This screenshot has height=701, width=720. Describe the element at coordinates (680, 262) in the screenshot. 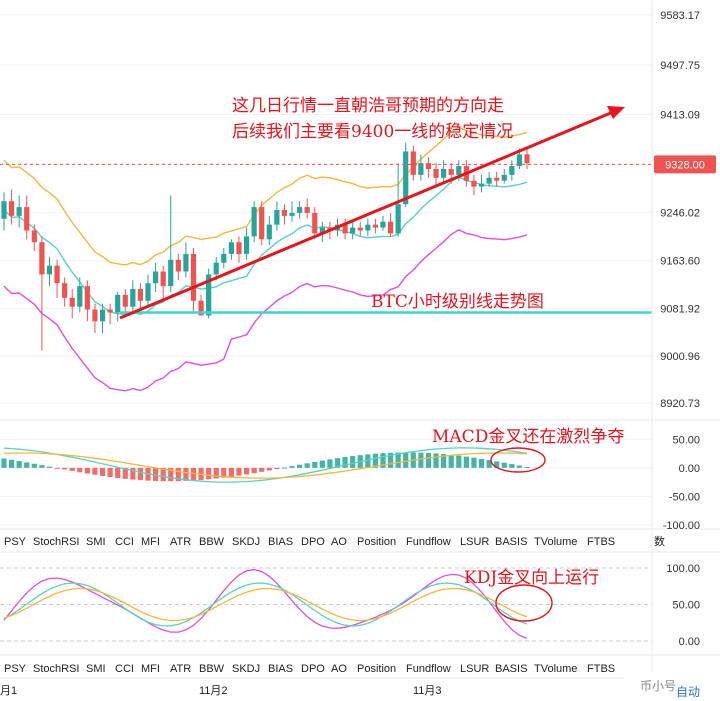

I see `price-tick-label: 9163.60` at that location.